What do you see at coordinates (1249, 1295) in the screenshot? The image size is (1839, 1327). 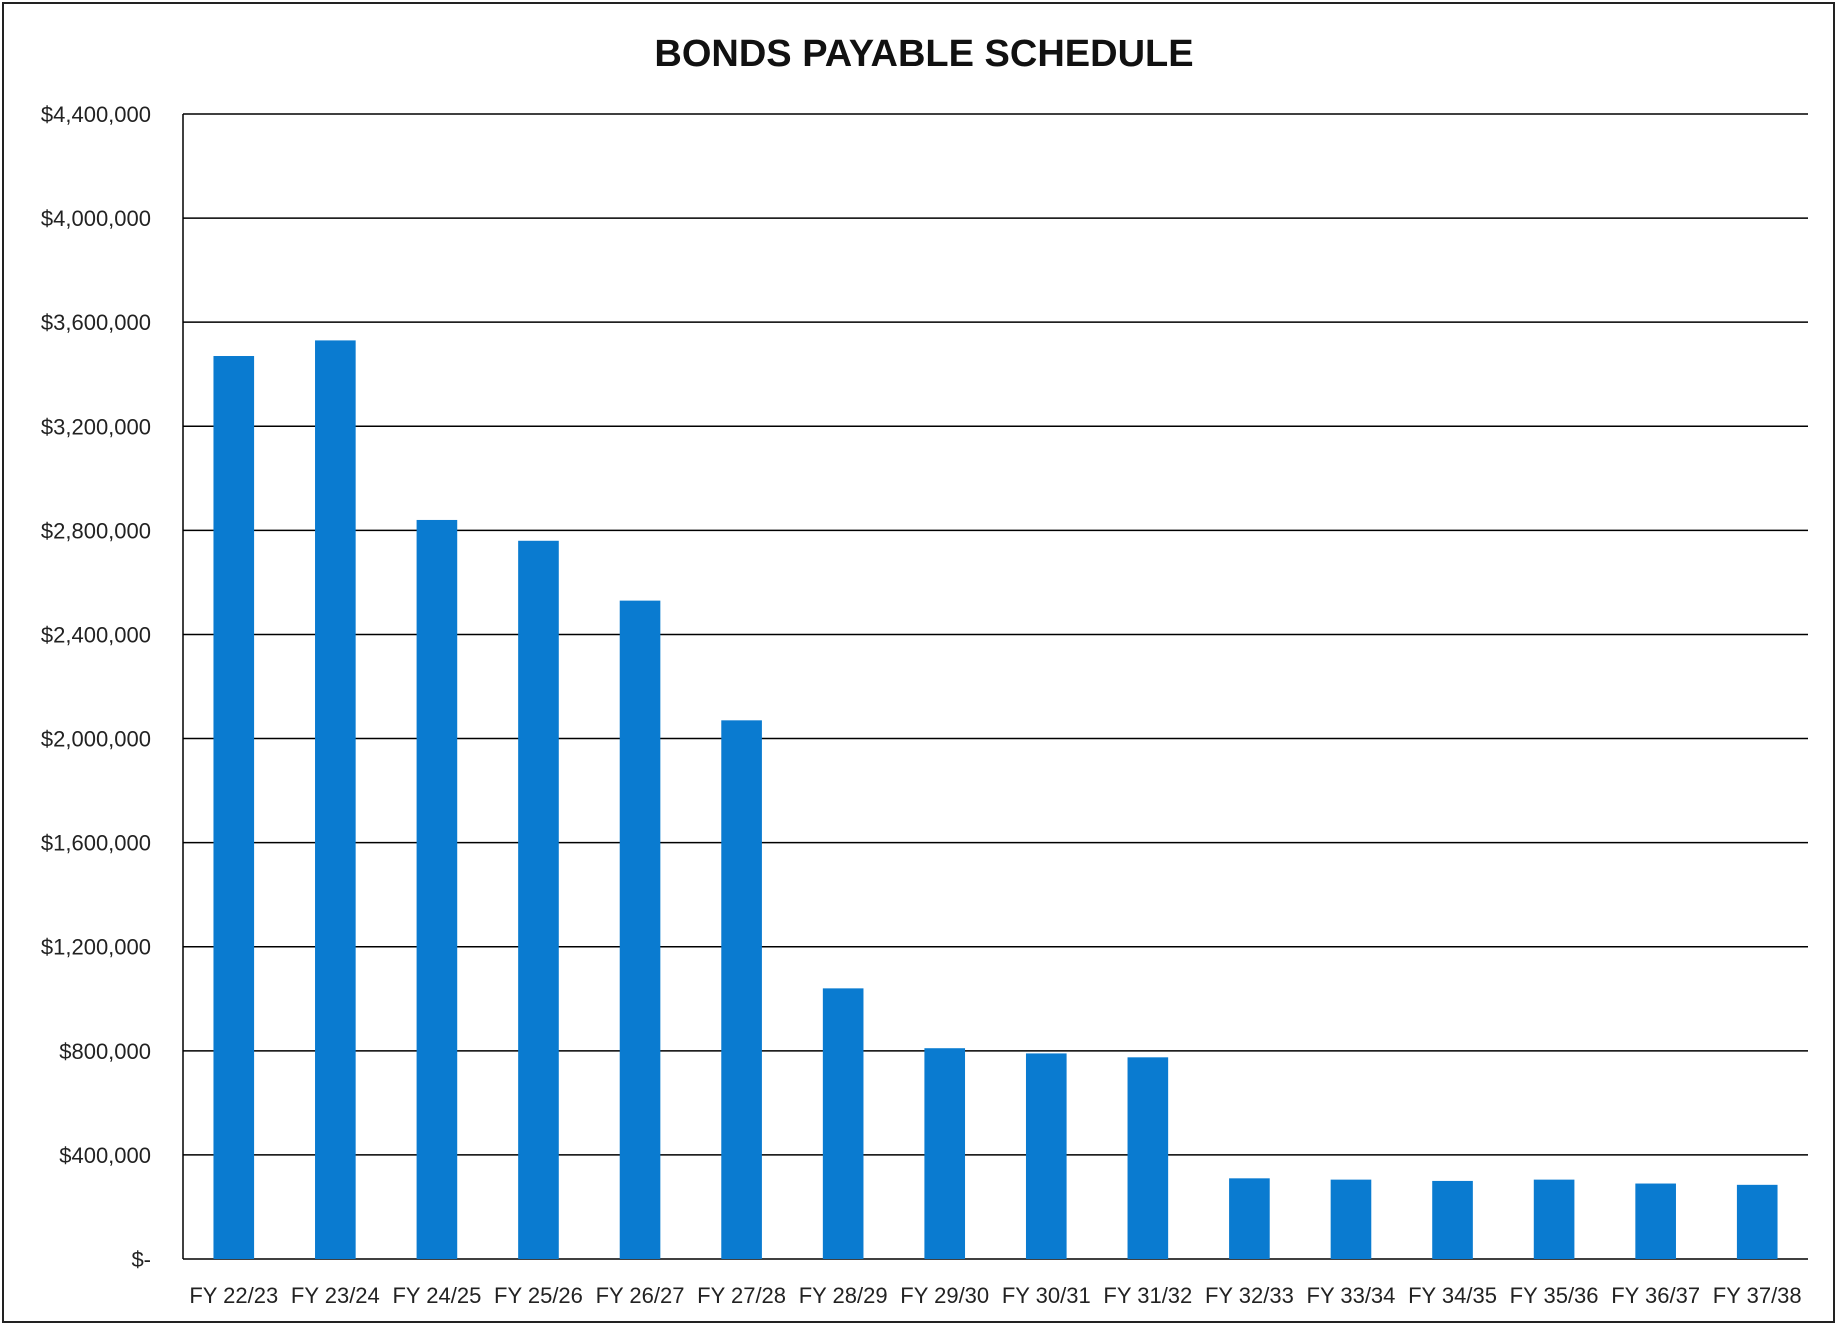 I see `x-tick-label: FY 32/33` at bounding box center [1249, 1295].